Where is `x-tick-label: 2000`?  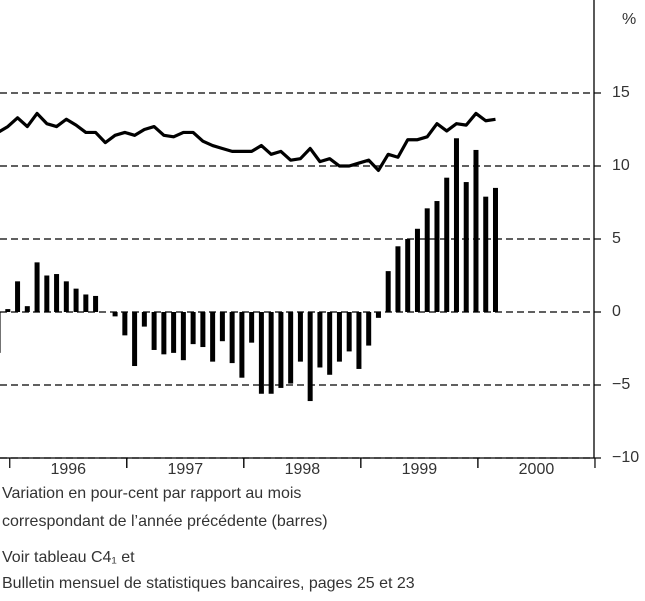
x-tick-label: 2000 is located at coordinates (537, 469).